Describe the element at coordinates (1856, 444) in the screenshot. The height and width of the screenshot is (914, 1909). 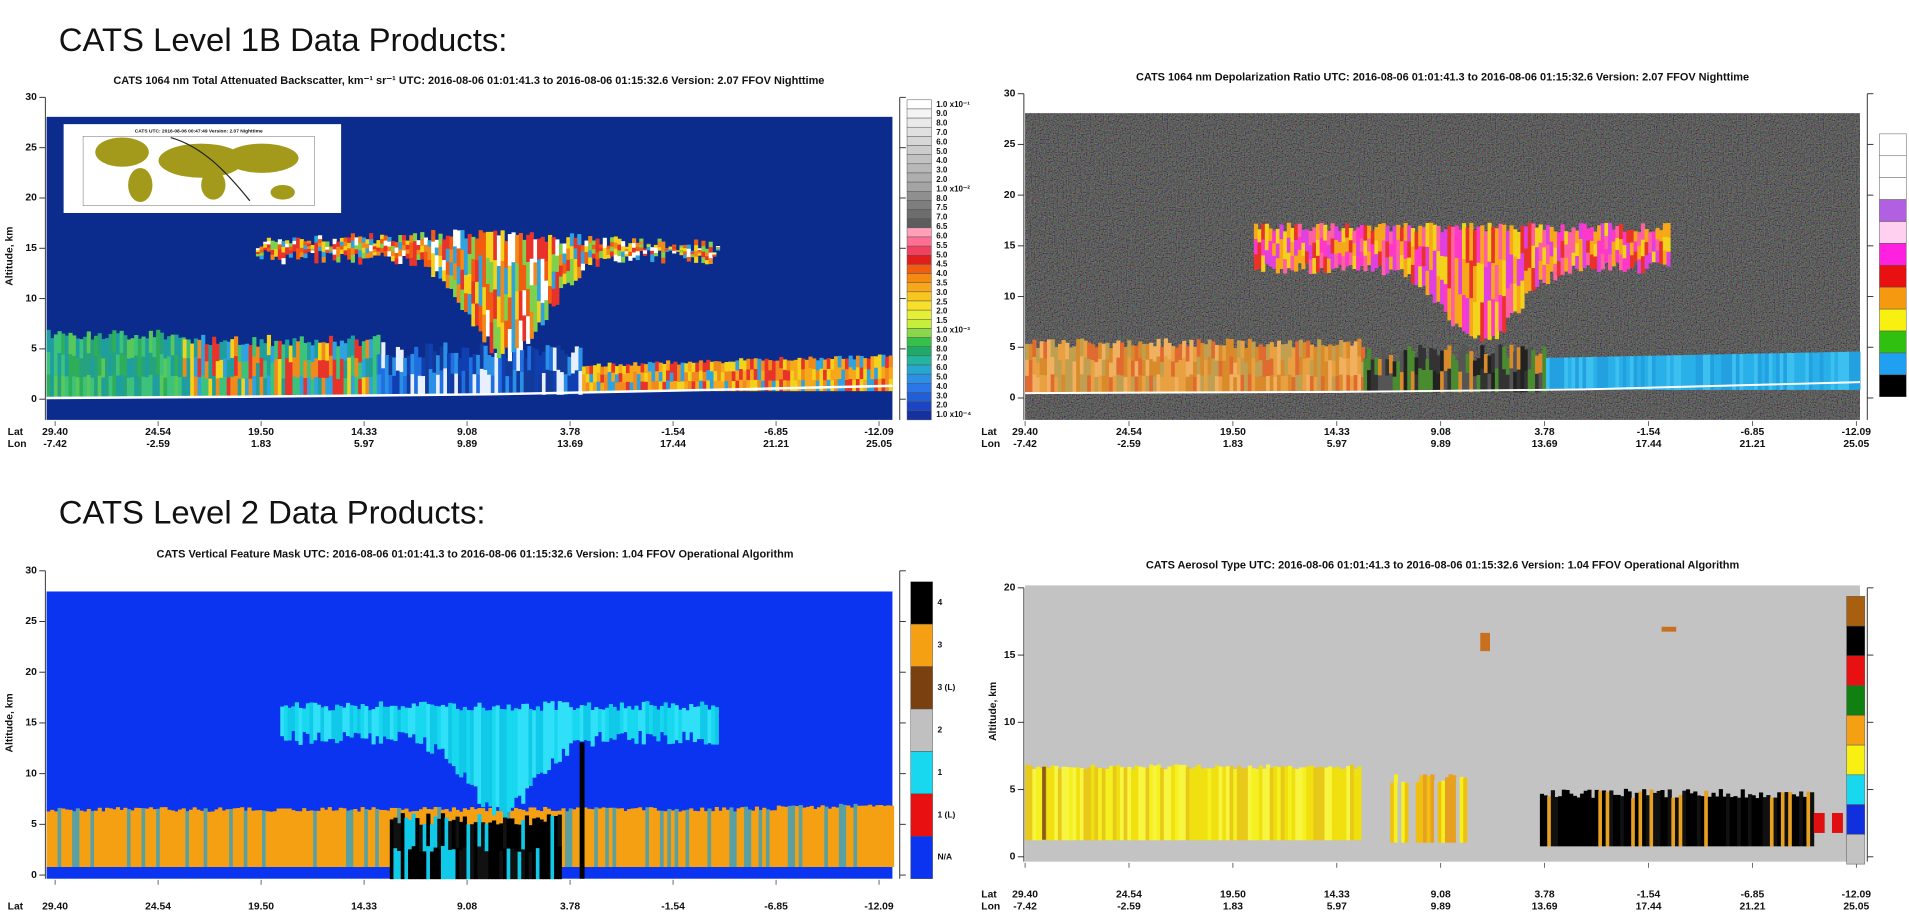
I see `lon-value: 25.05` at that location.